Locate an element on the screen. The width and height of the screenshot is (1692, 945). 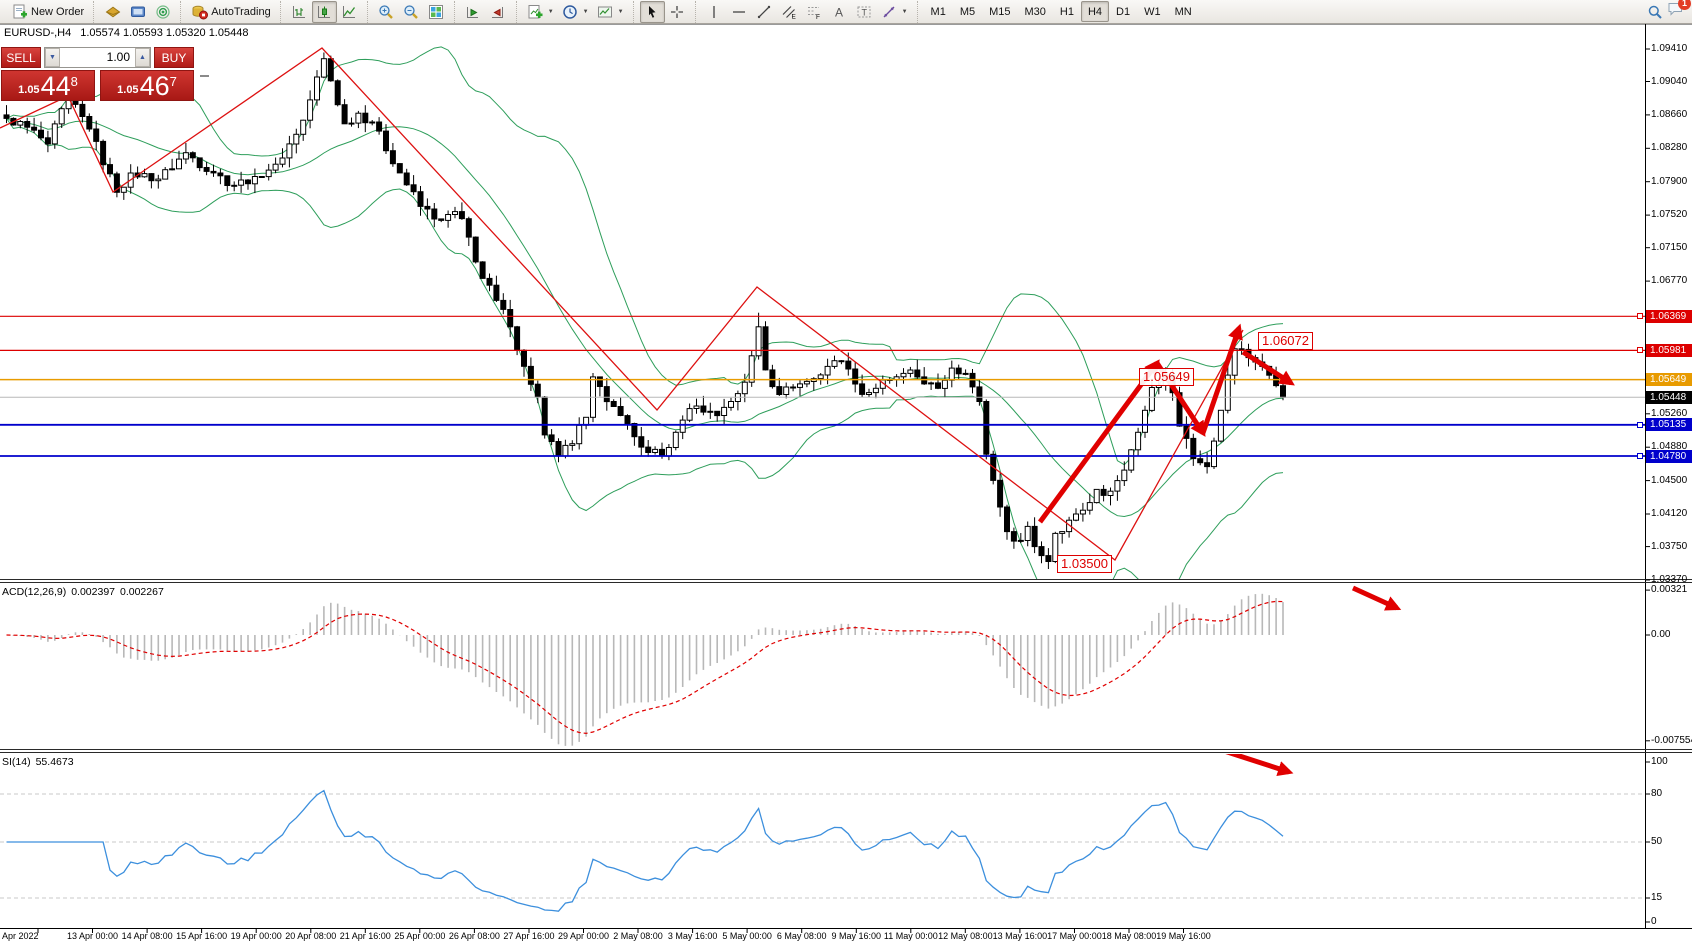
buy-button: BUY is located at coordinates (174, 57).